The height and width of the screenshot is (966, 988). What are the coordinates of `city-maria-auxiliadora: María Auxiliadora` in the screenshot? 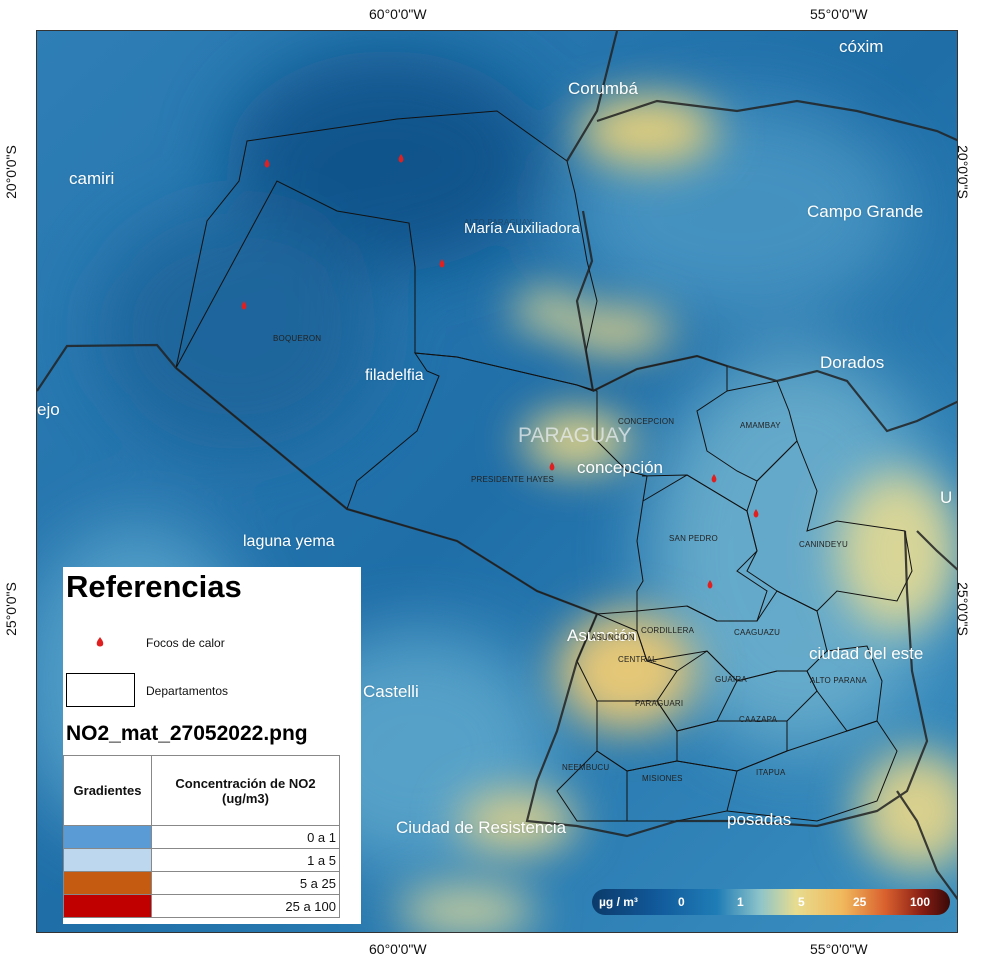 It's located at (522, 228).